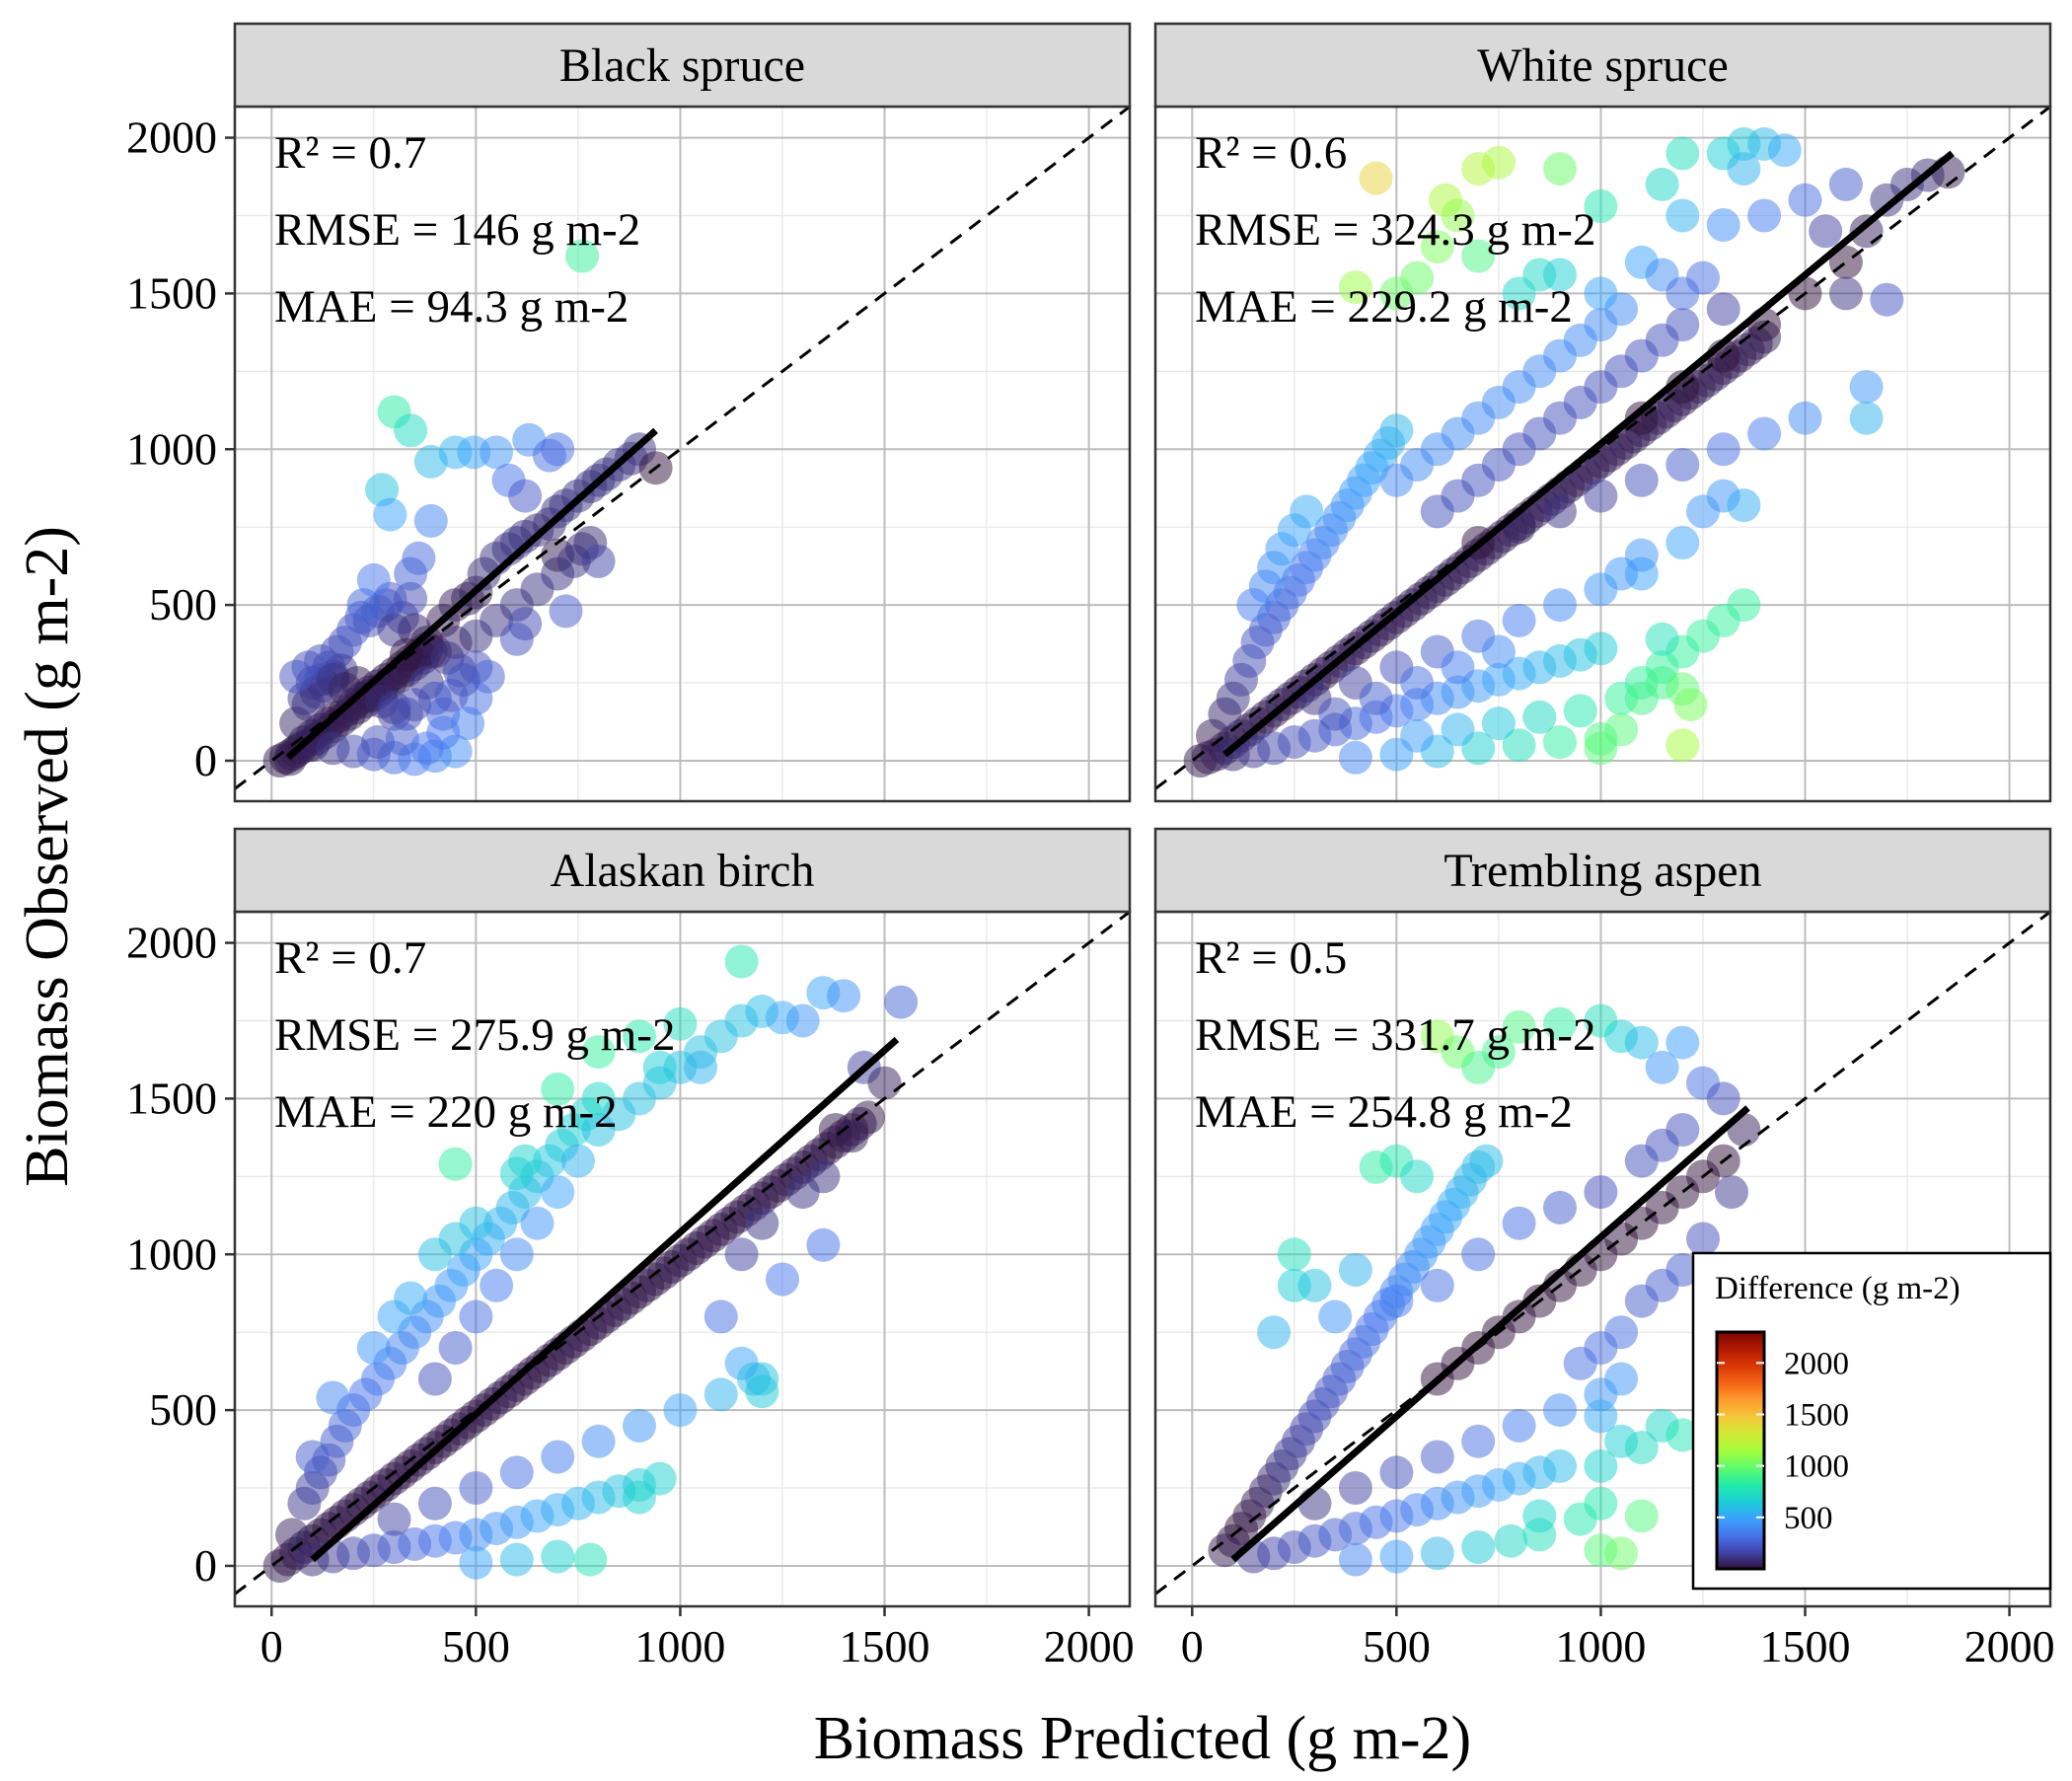 The image size is (2072, 1781). I want to click on y-tick-label: 2000, so click(172, 943).